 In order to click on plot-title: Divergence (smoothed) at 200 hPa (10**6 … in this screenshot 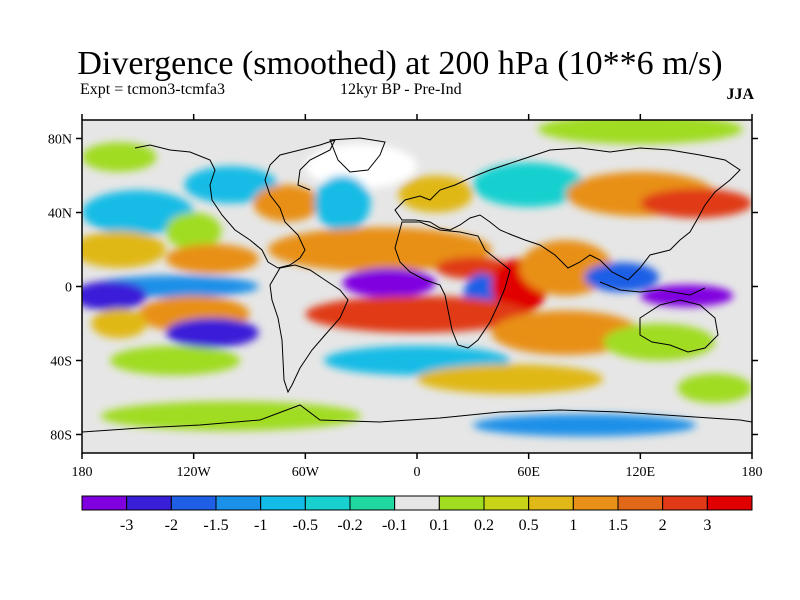, I will do `click(400, 63)`.